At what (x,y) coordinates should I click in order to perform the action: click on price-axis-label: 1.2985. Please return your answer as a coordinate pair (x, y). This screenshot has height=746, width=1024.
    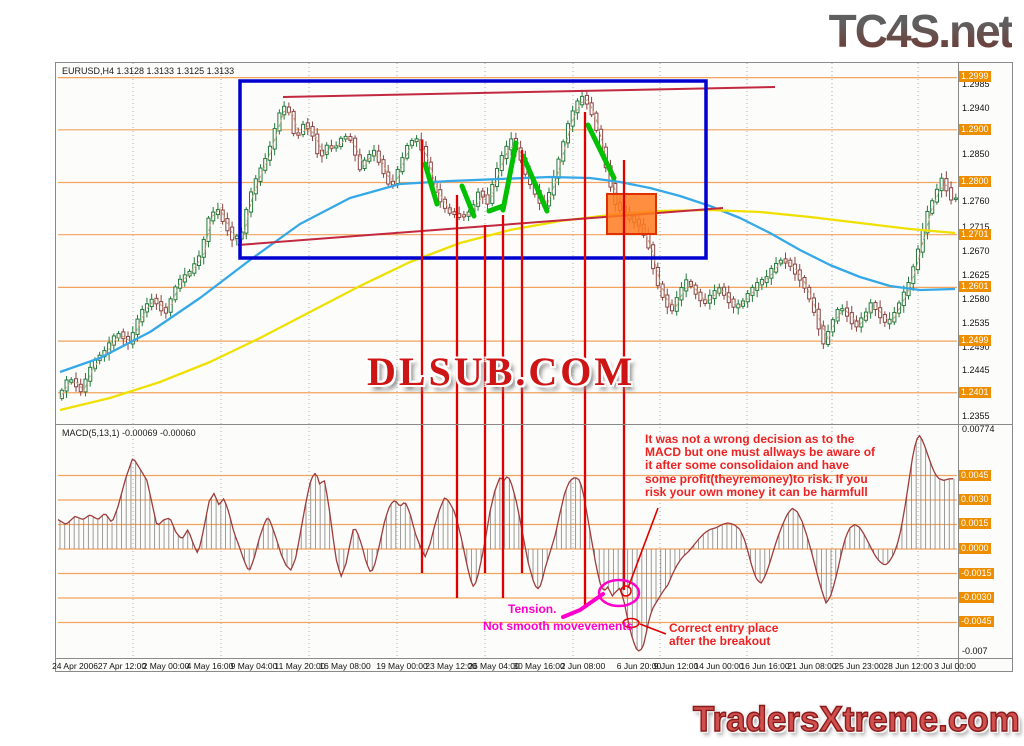
    Looking at the image, I should click on (976, 84).